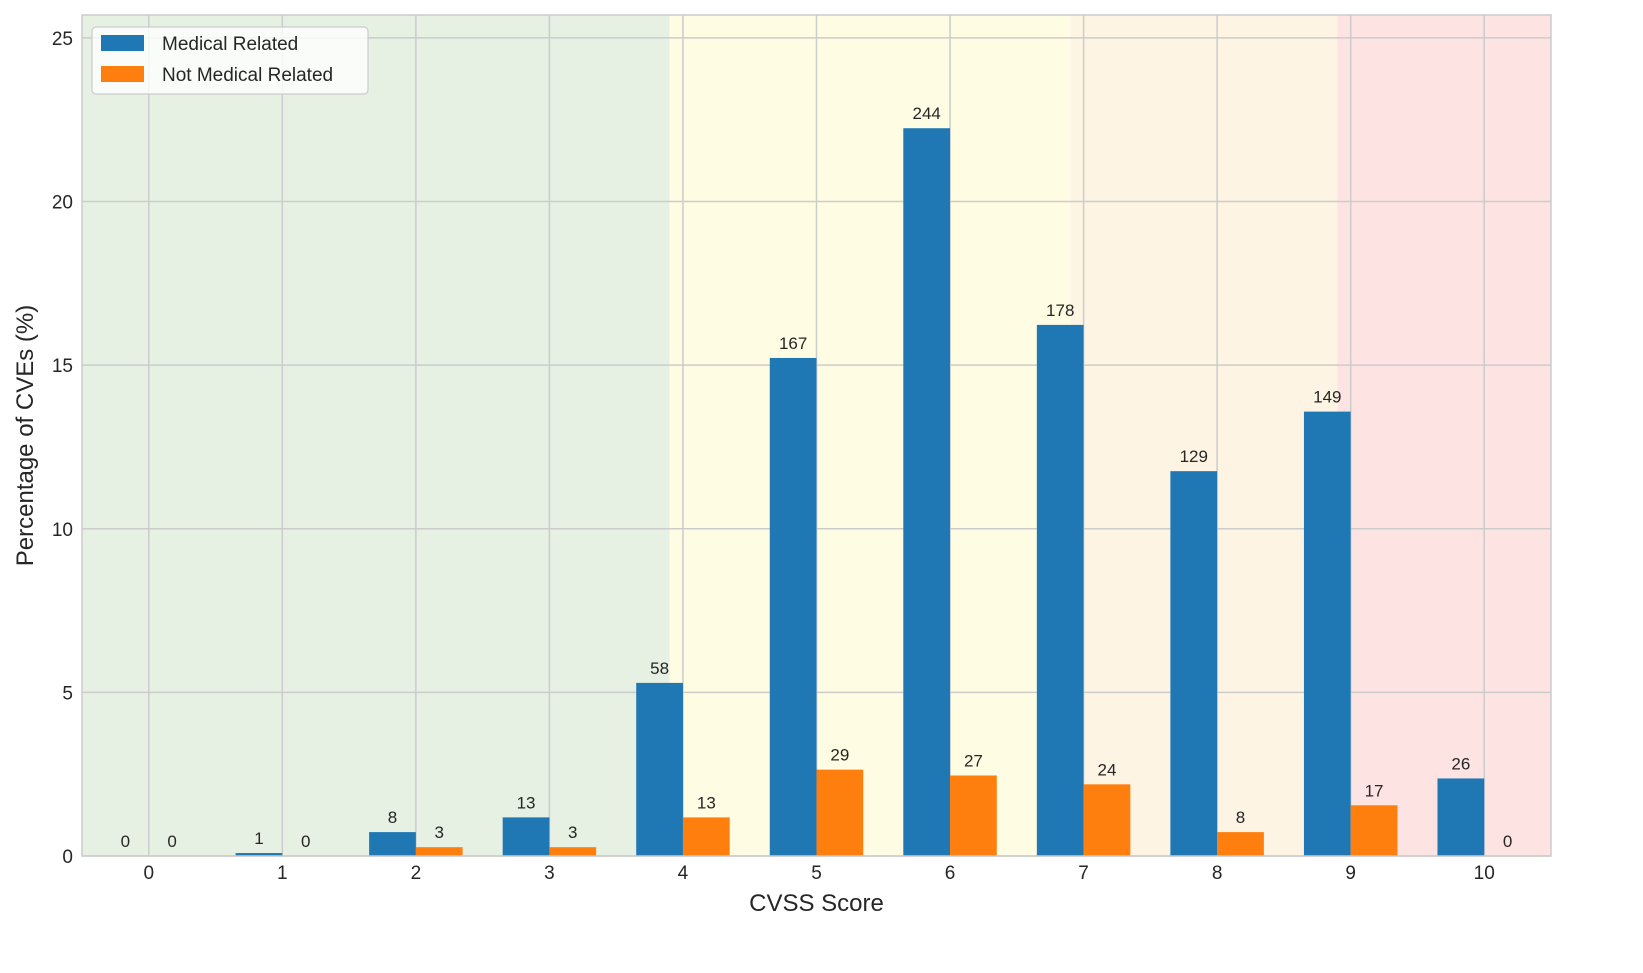 Image resolution: width=1643 pixels, height=973 pixels. I want to click on medical-count-label: 26, so click(1460, 763).